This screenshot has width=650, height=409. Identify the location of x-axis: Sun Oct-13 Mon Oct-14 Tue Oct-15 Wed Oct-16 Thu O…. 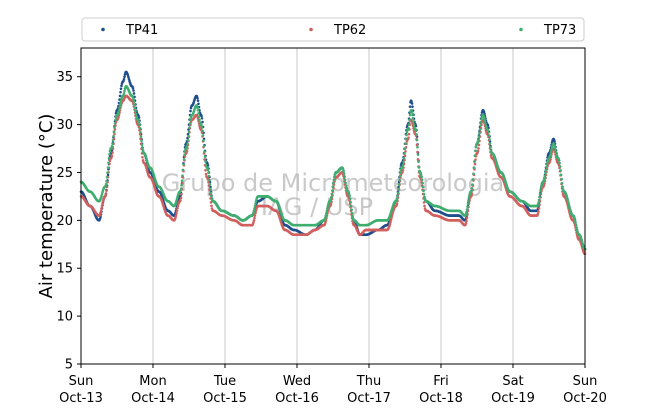
(333, 385).